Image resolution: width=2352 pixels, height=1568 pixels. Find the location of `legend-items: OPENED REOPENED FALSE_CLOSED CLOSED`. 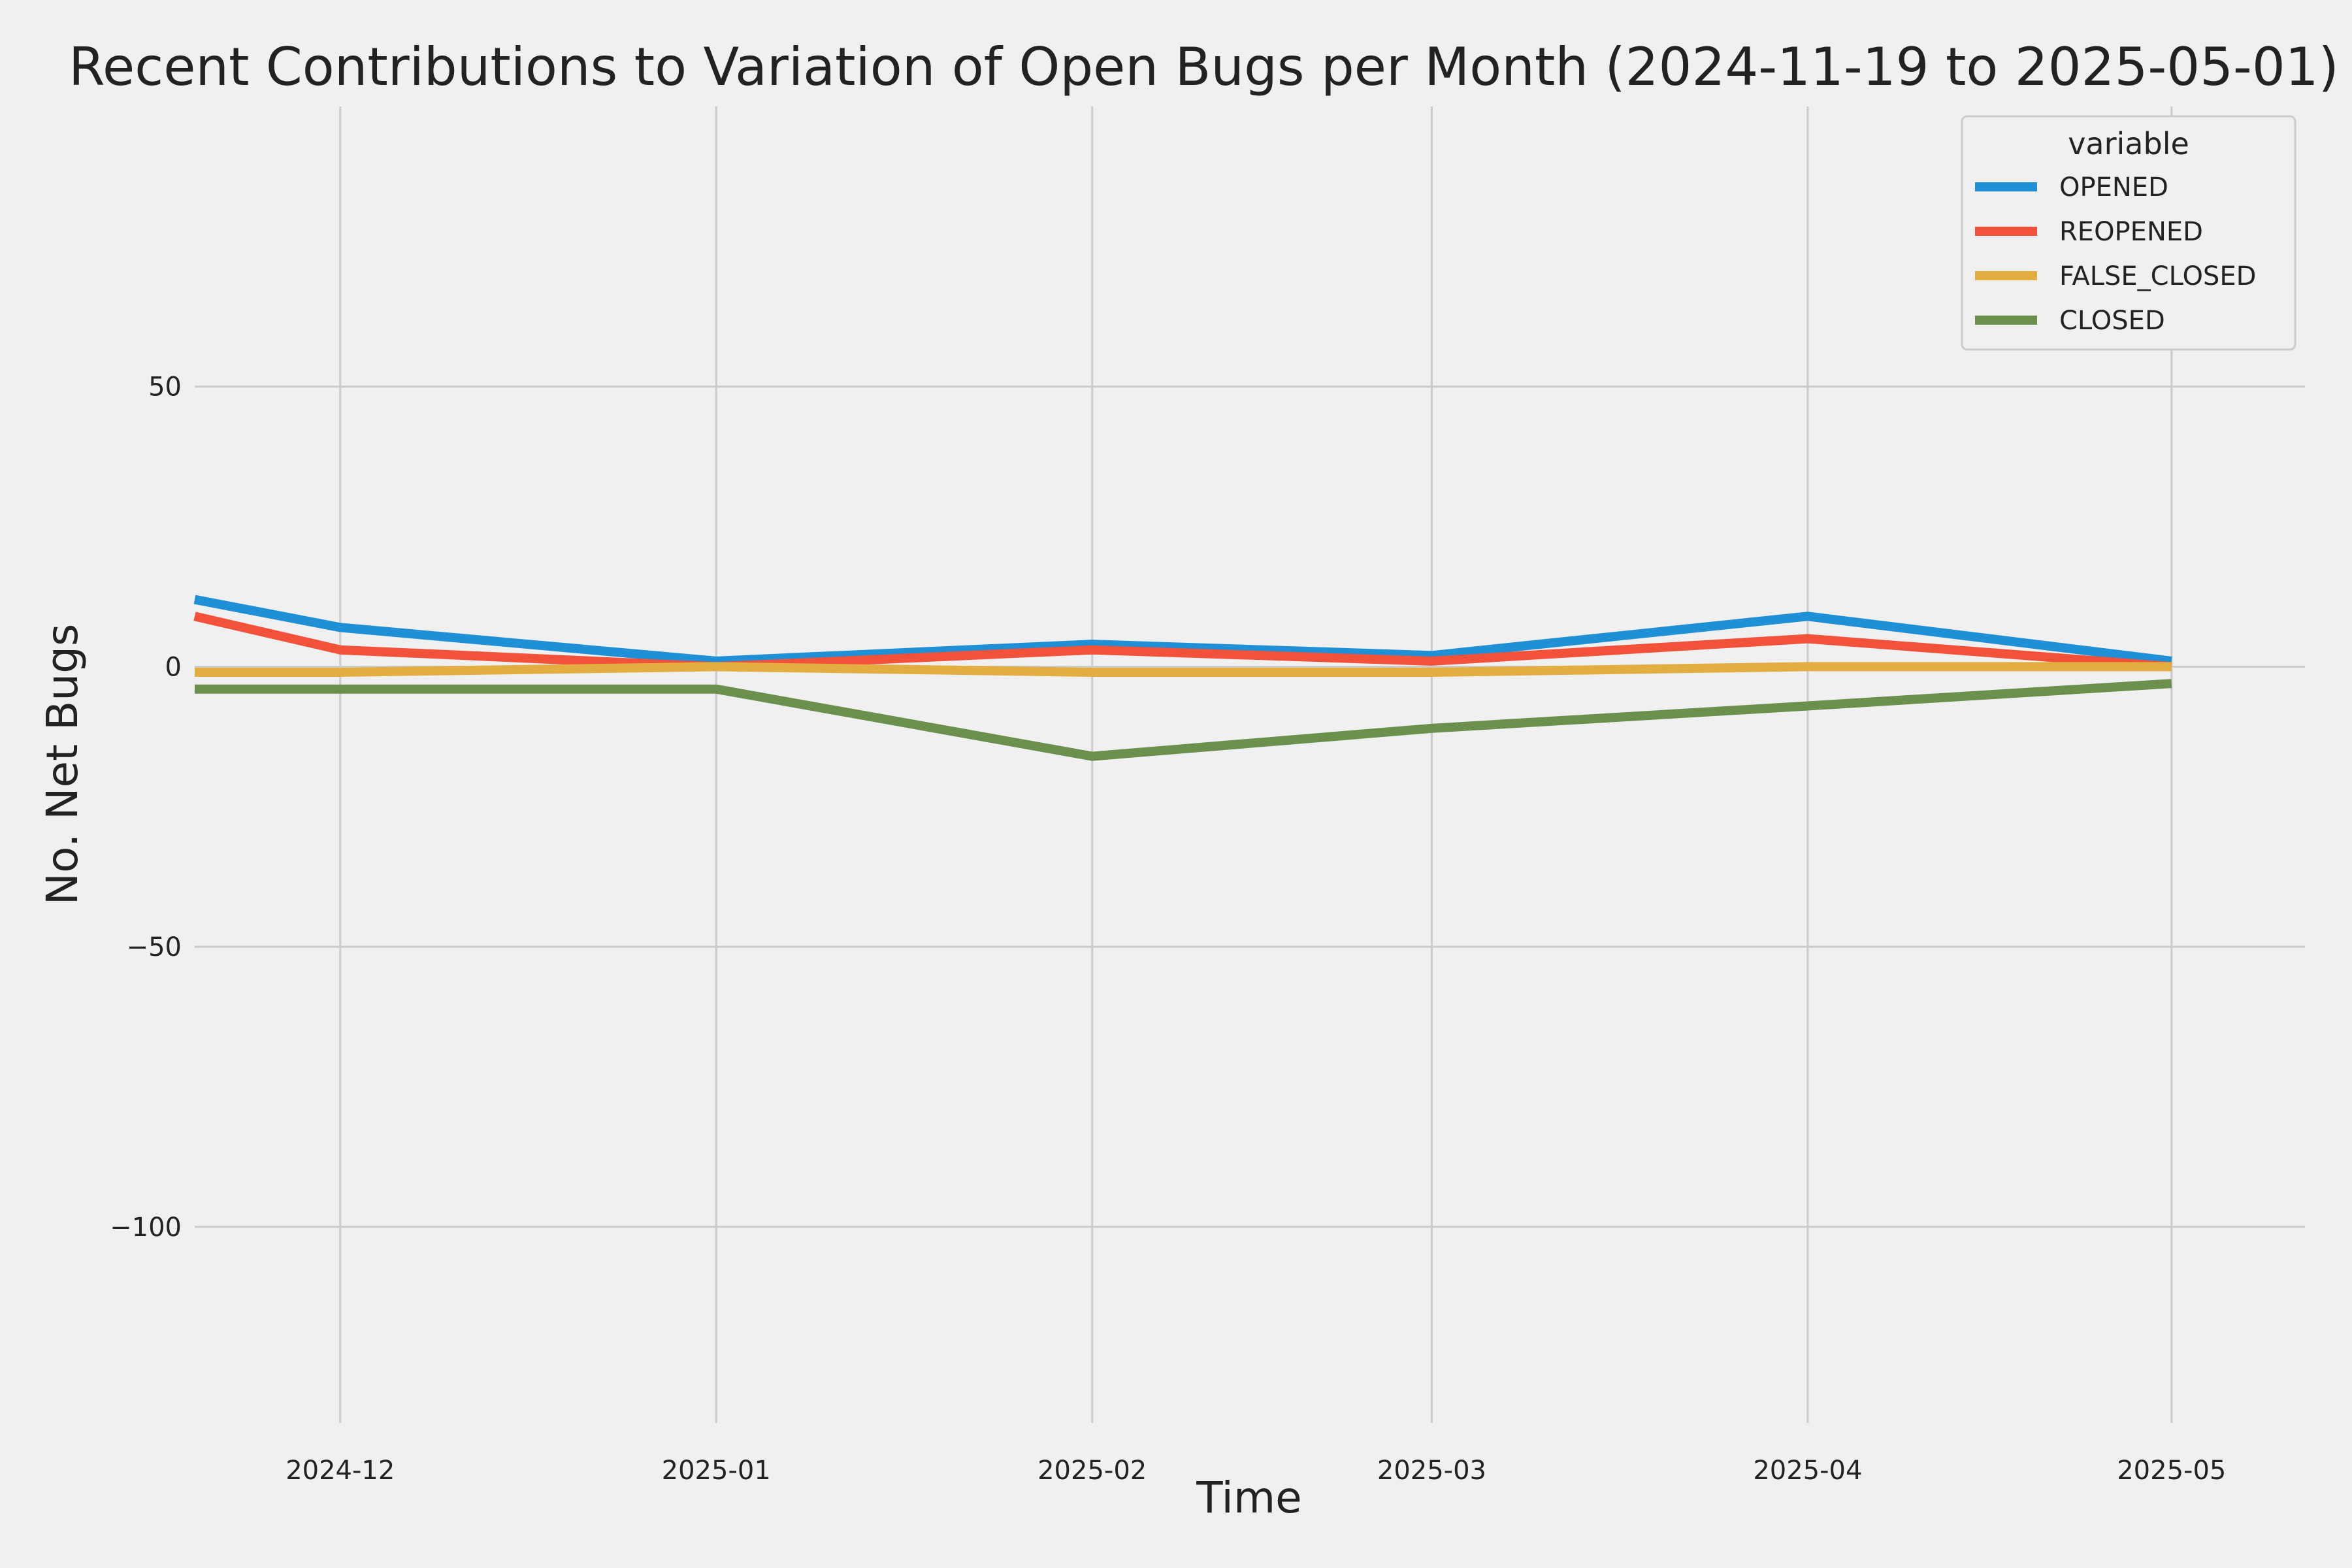

legend-items: OPENED REOPENED FALSE_CLOSED CLOSED is located at coordinates (2115, 254).